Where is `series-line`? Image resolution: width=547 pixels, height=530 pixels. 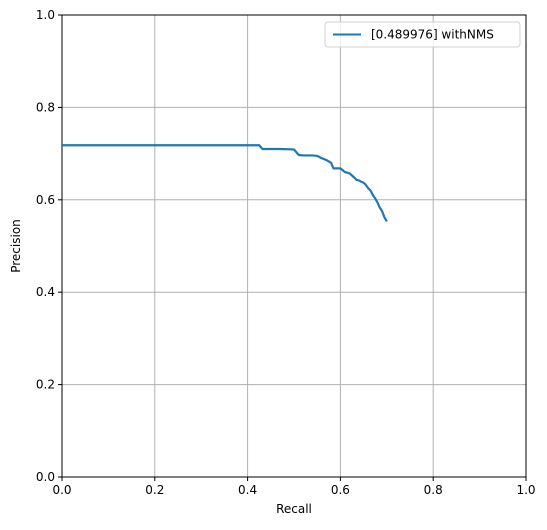 series-line is located at coordinates (225, 183).